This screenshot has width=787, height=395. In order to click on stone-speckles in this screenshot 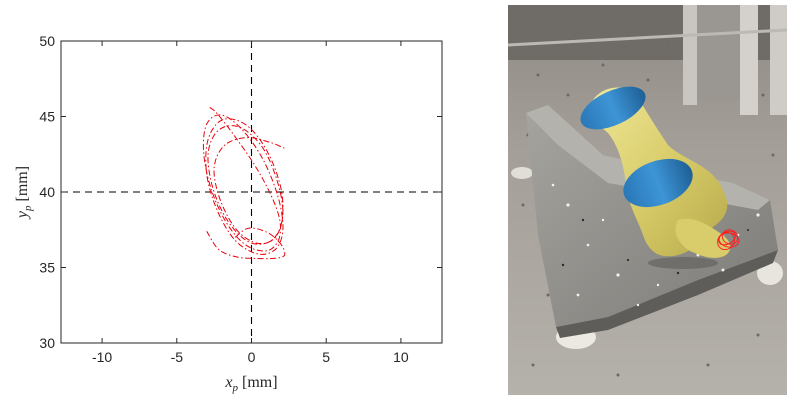, I will do `click(655, 245)`.